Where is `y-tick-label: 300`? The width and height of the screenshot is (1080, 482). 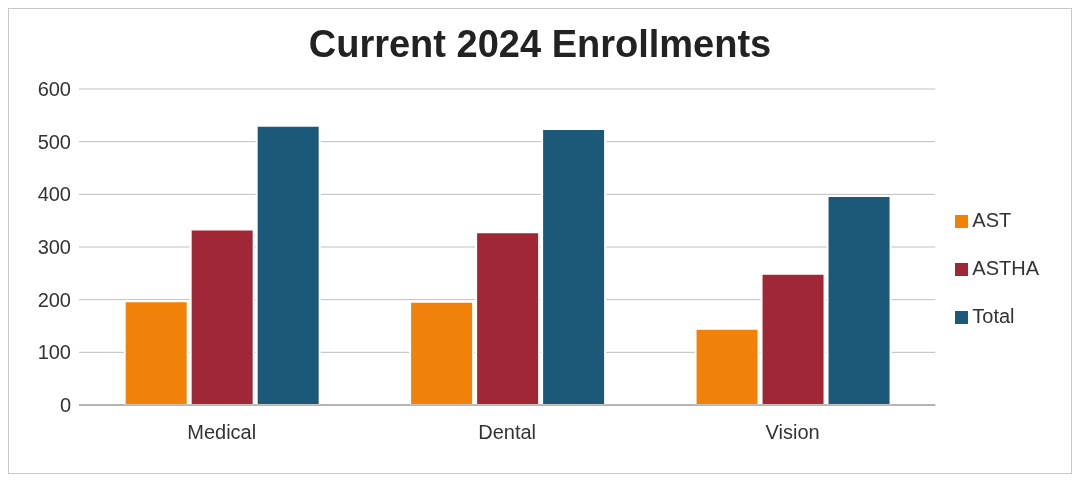 y-tick-label: 300 is located at coordinates (54, 247).